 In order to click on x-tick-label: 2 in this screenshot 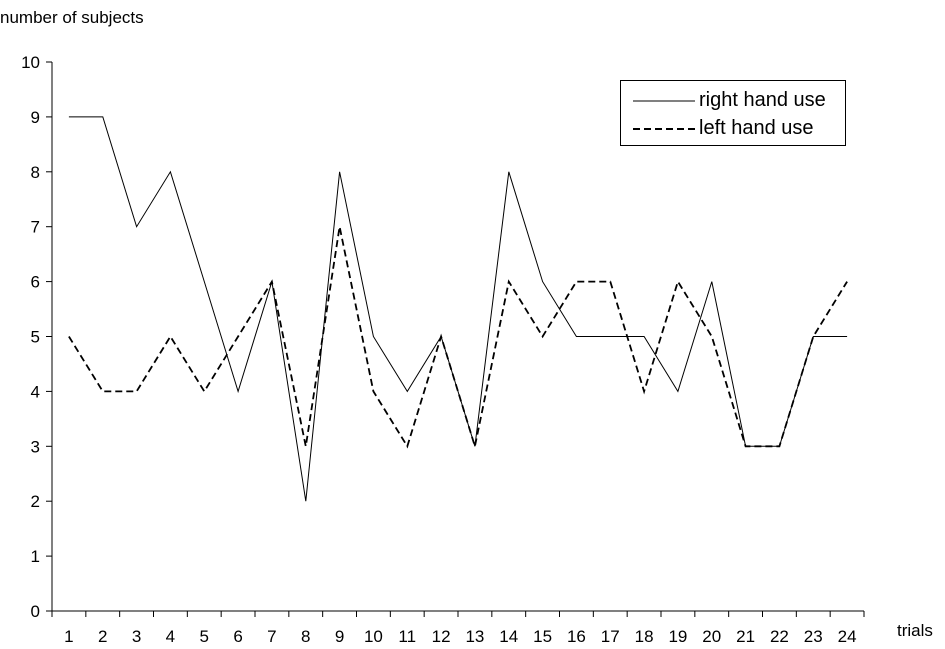, I will do `click(102, 636)`.